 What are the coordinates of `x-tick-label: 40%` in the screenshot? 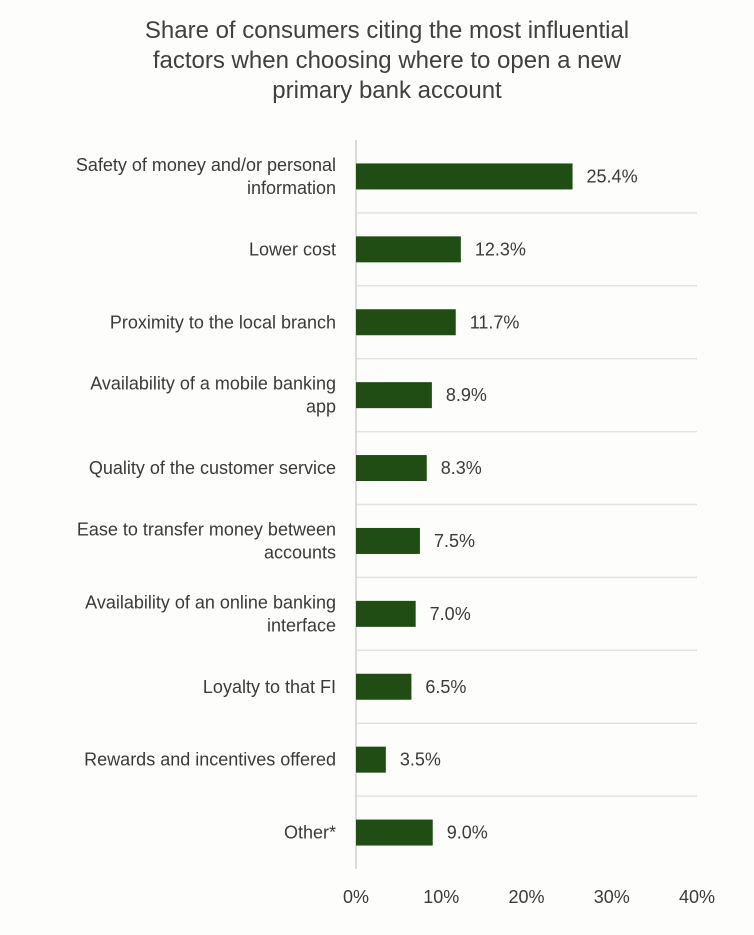 It's located at (697, 897).